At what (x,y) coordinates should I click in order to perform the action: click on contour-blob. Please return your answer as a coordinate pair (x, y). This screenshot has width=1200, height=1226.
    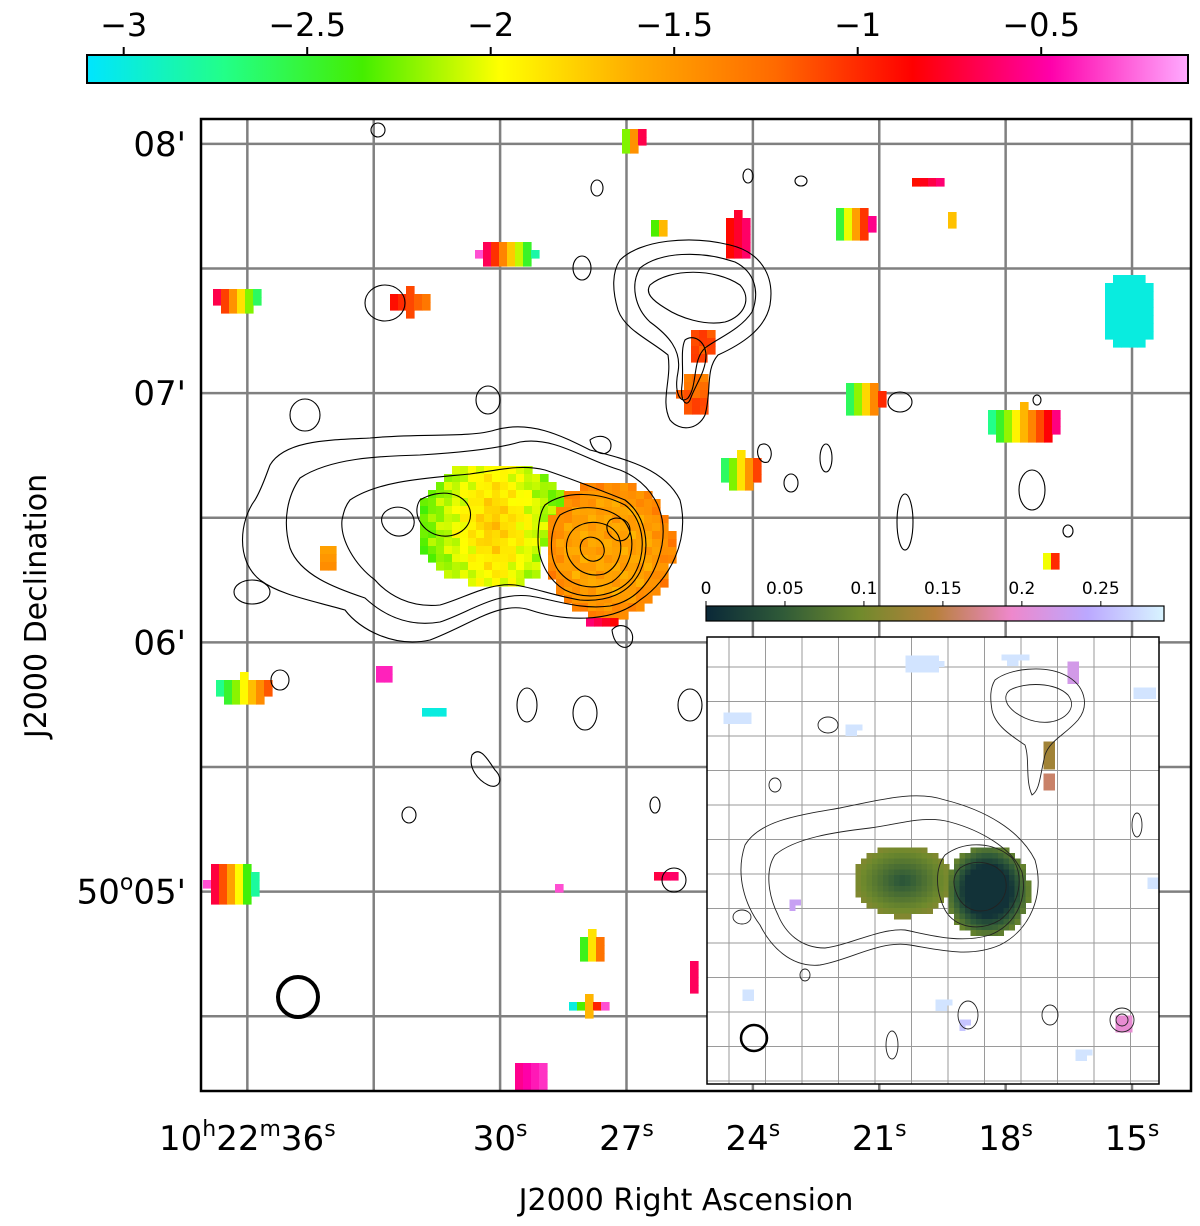
    Looking at the image, I should click on (764, 453).